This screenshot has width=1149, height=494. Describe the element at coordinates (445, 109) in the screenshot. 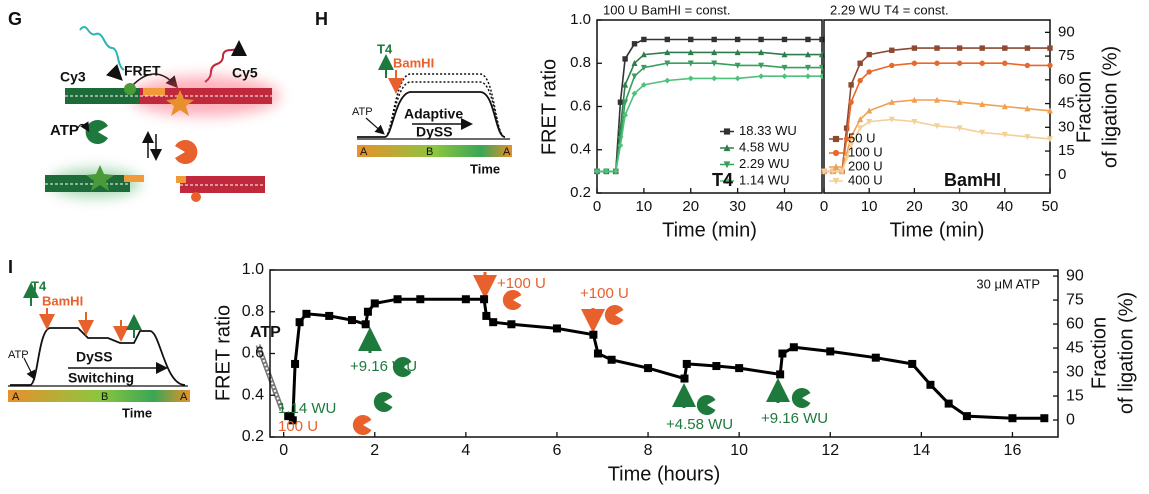

I see `curve` at that location.